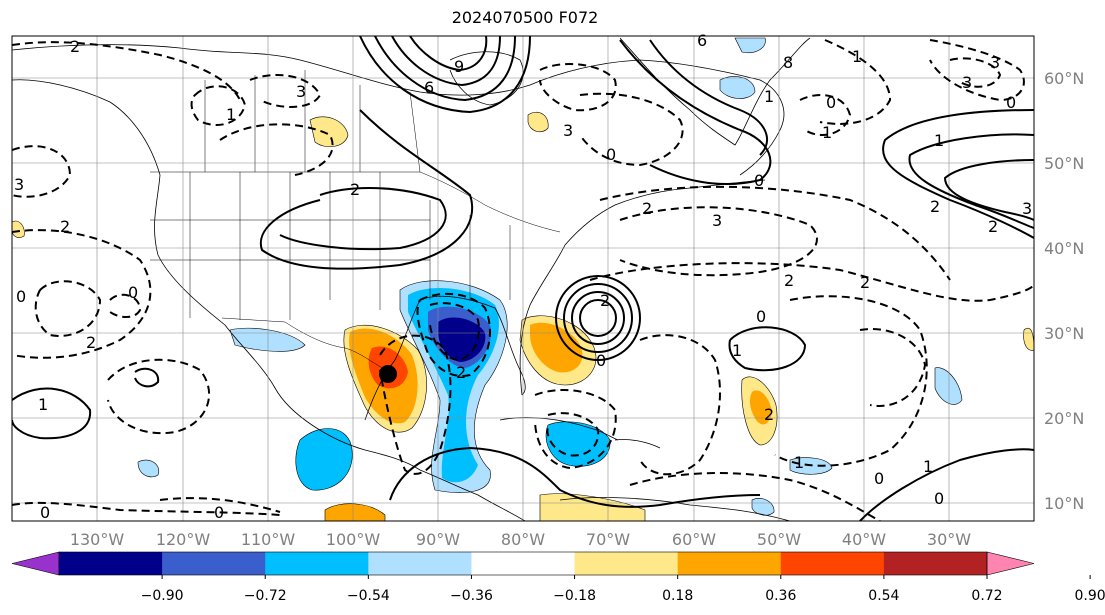 The height and width of the screenshot is (615, 1105). Describe the element at coordinates (97, 539) in the screenshot. I see `lon-label: 130°W` at that location.